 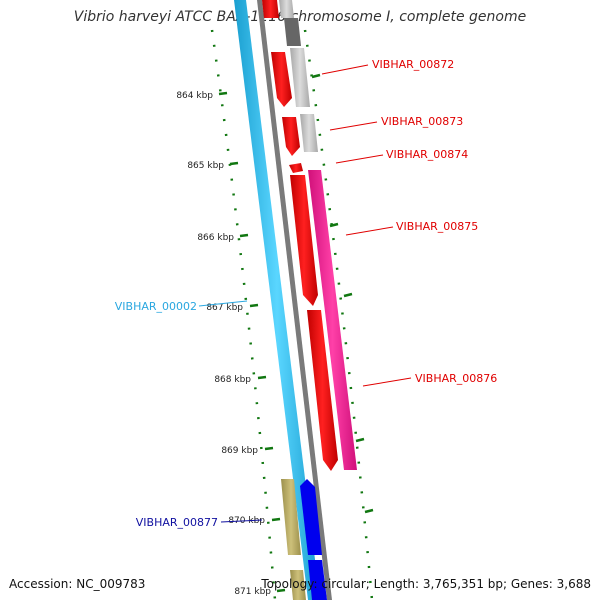 What do you see at coordinates (243, 314) in the screenshot?
I see `outer-ring-left` at bounding box center [243, 314].